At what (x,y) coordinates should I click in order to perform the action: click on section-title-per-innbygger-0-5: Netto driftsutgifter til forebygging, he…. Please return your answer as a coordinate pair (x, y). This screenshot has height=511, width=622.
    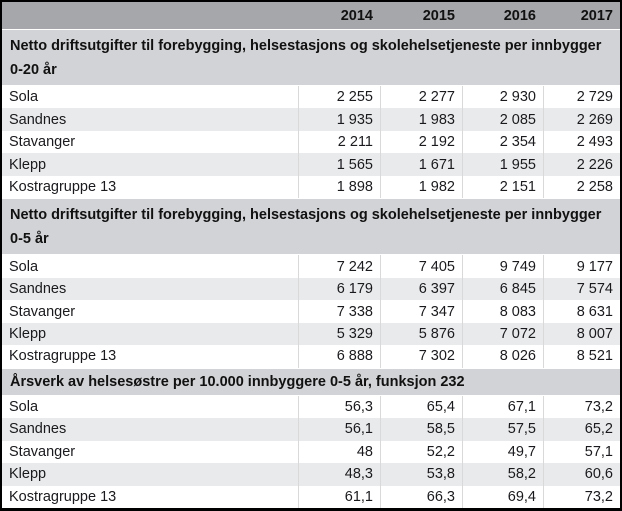
    Looking at the image, I should click on (311, 227).